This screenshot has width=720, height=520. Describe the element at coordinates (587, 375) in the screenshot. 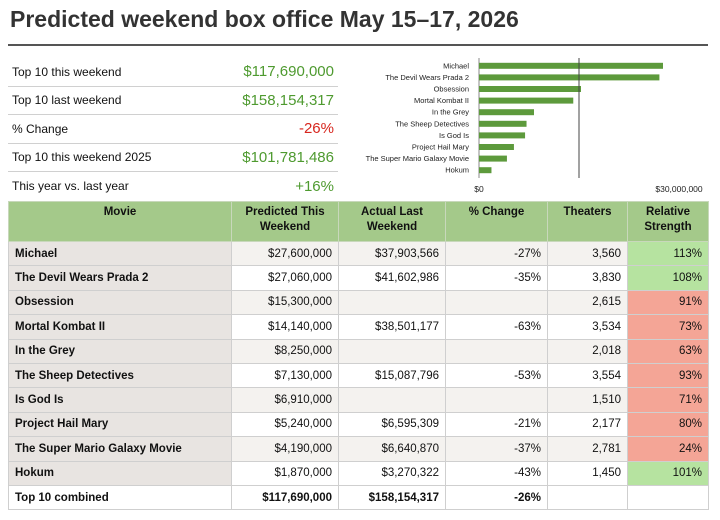

I see `theaters-cell: 3,554` at that location.